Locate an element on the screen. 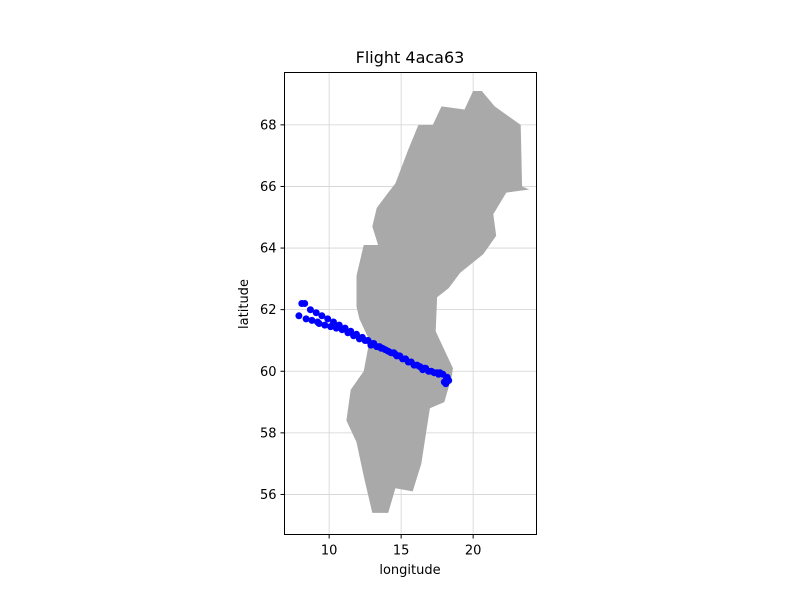 The width and height of the screenshot is (800, 600). flight-points is located at coordinates (374, 344).